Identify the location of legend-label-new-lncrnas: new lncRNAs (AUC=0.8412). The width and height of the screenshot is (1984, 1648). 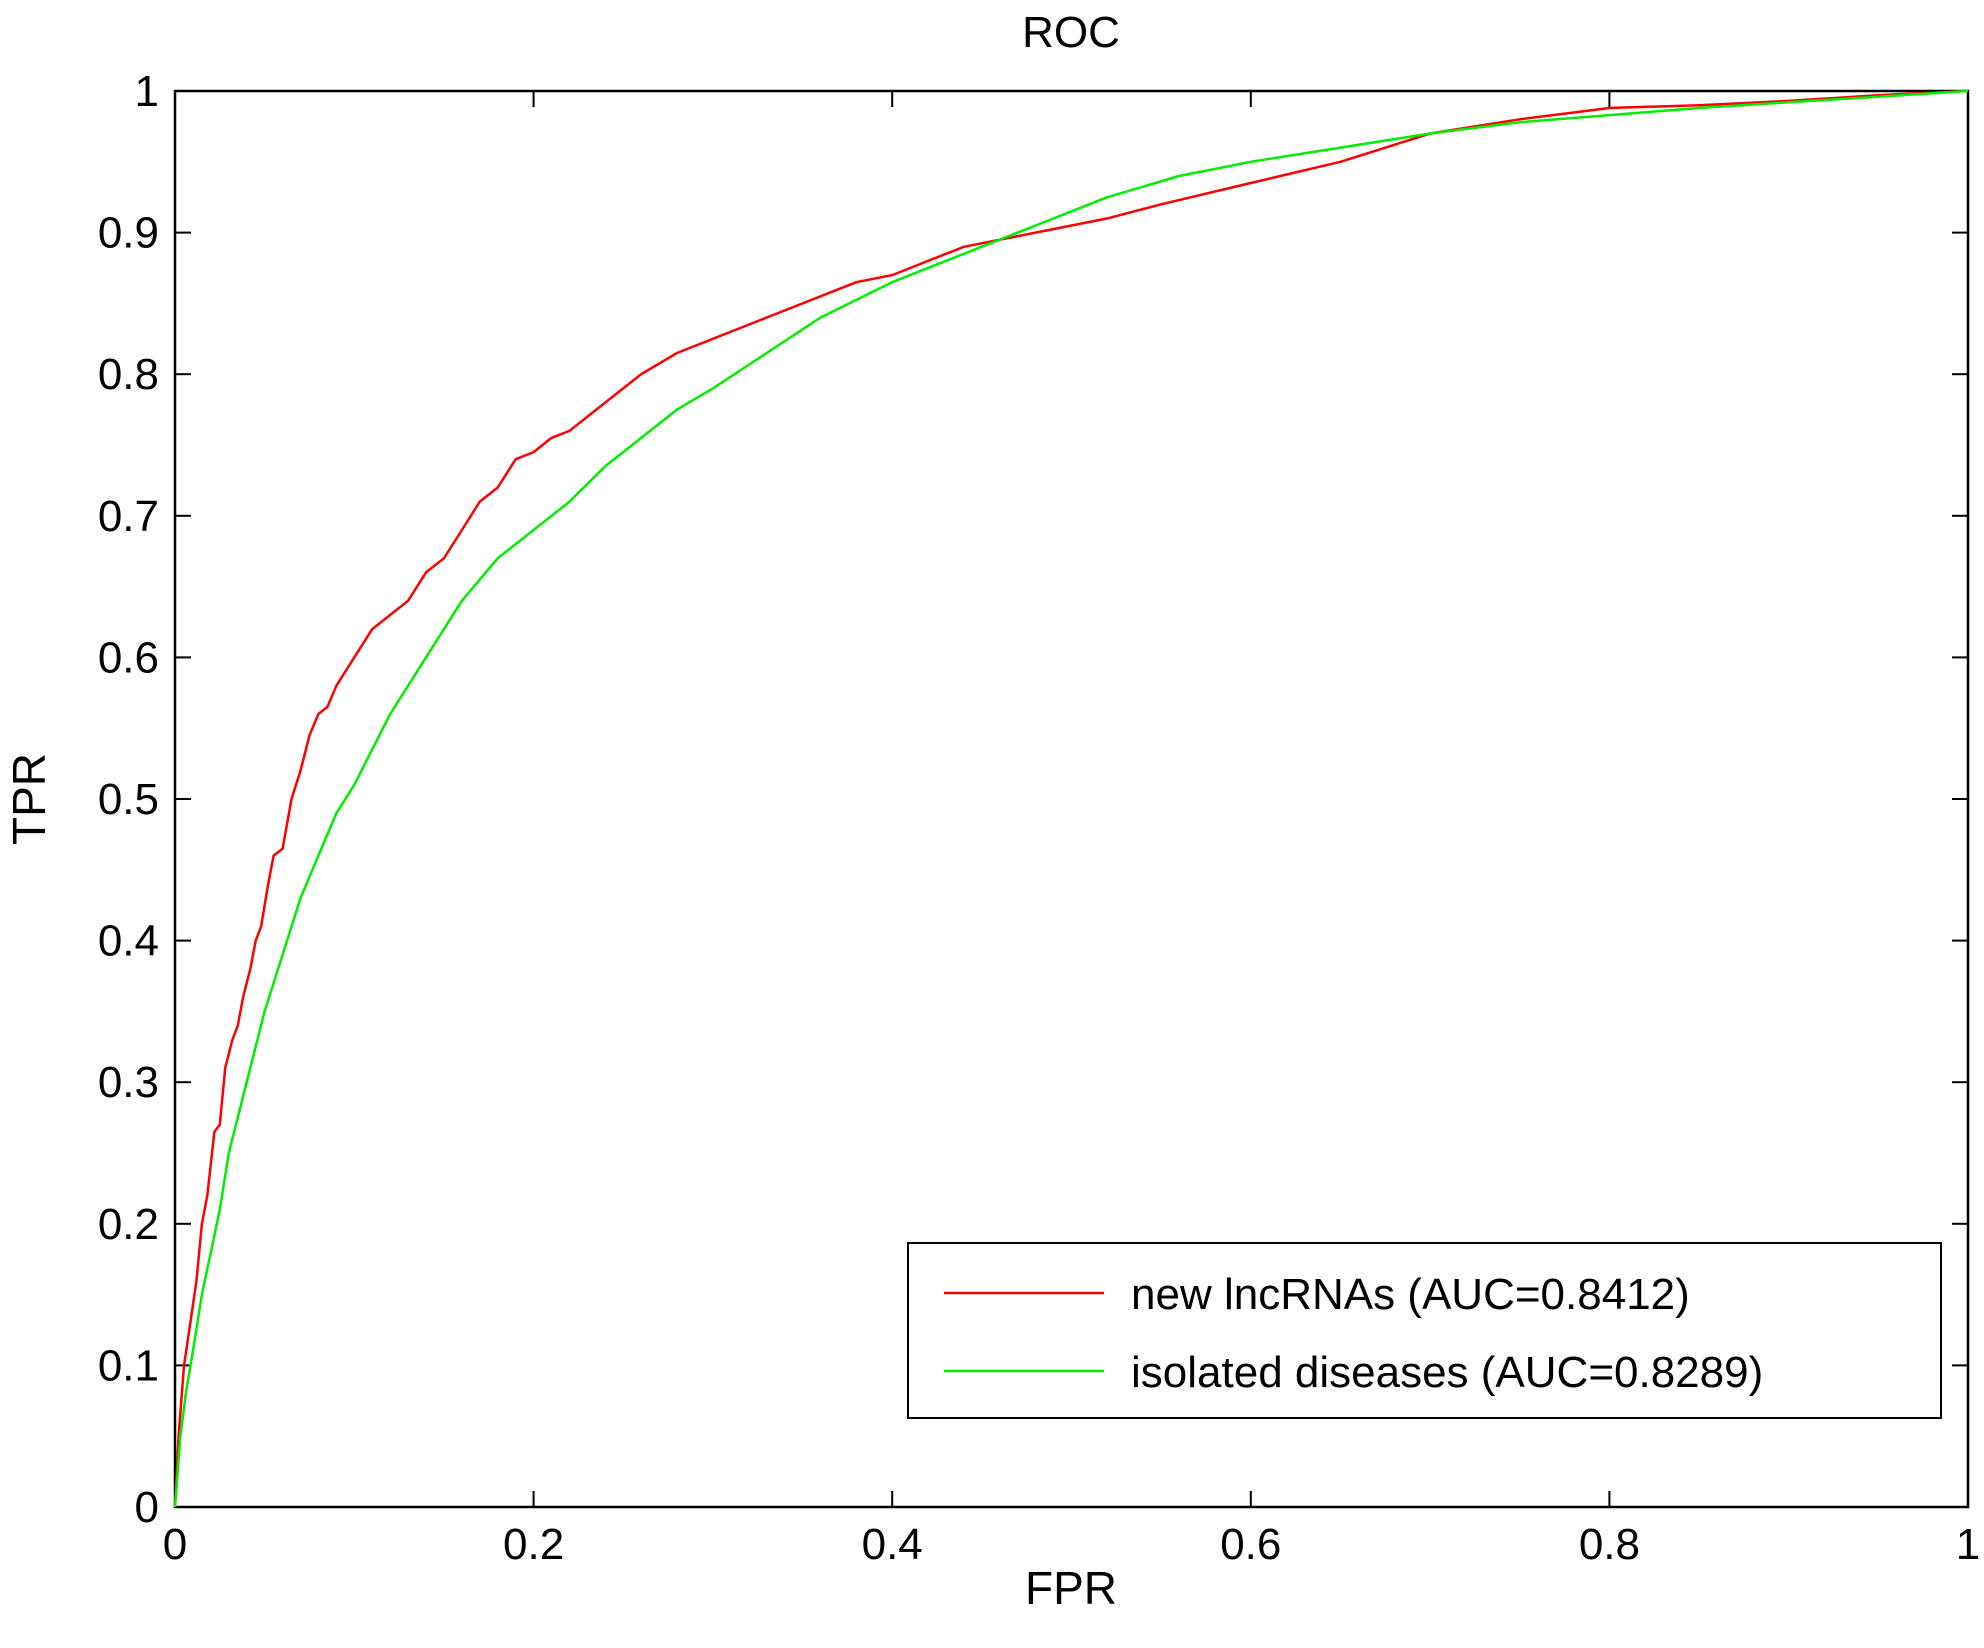
(1410, 1294).